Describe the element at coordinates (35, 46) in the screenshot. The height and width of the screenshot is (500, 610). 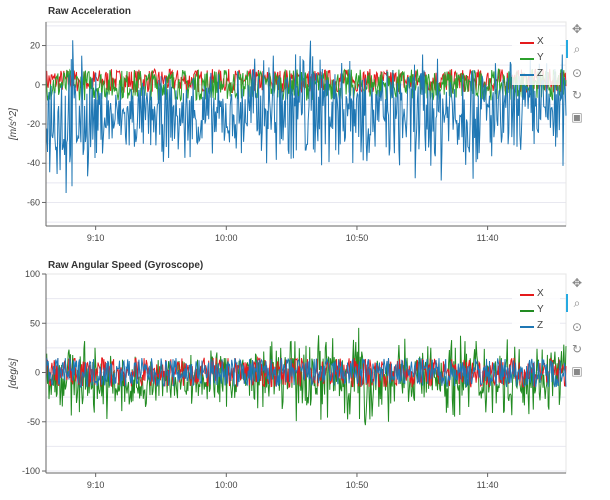
I see `y-tick-label: 20` at that location.